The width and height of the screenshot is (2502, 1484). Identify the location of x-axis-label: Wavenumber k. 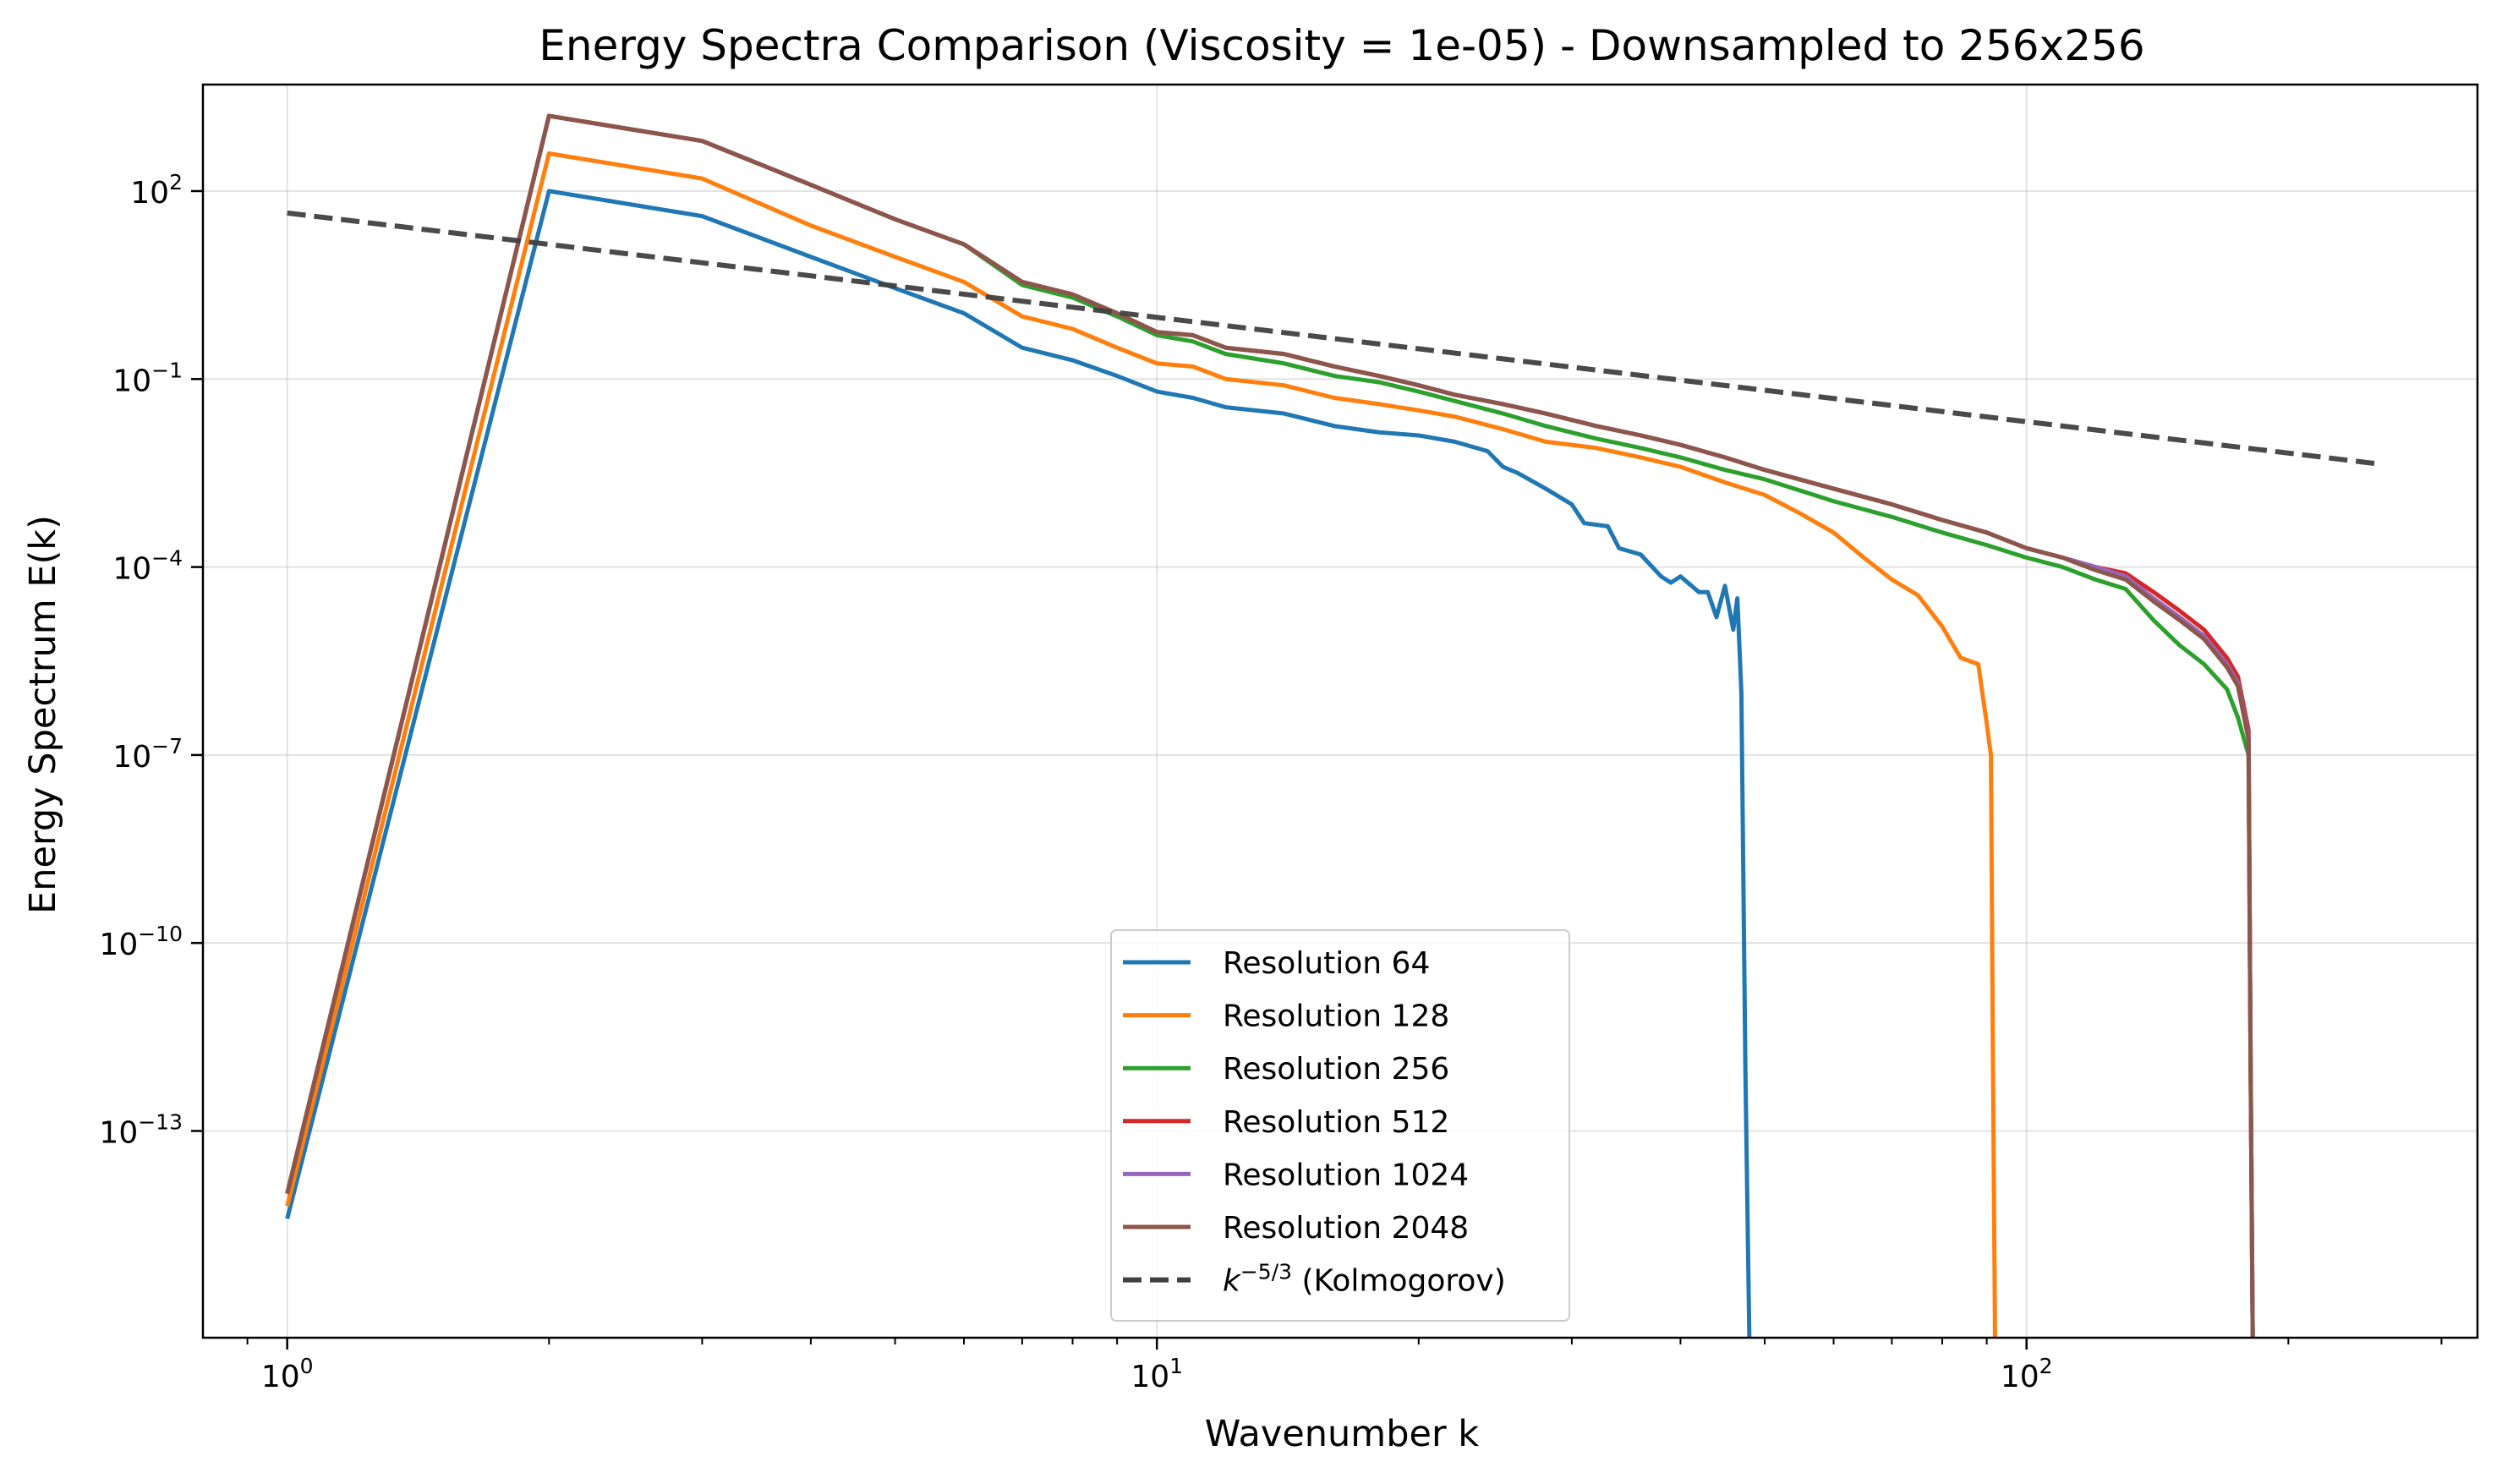
(1342, 1434).